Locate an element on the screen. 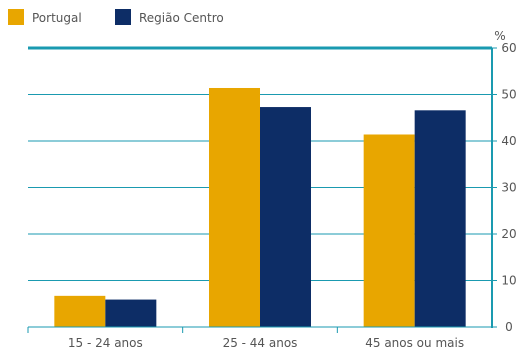 The image size is (519, 351). y-tick-label: 30 is located at coordinates (508, 188).